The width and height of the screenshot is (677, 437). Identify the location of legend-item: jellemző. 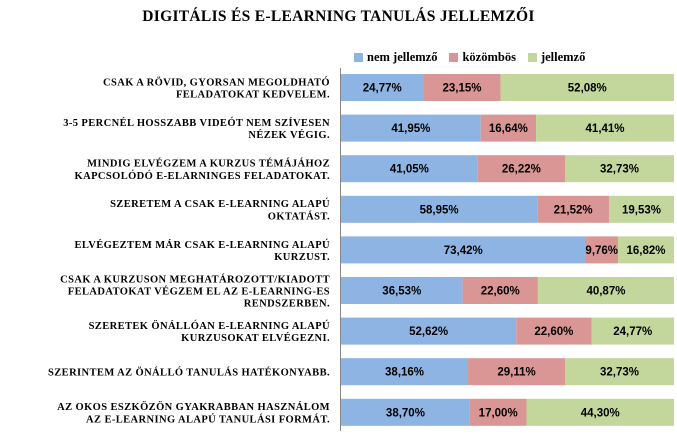
(556, 57).